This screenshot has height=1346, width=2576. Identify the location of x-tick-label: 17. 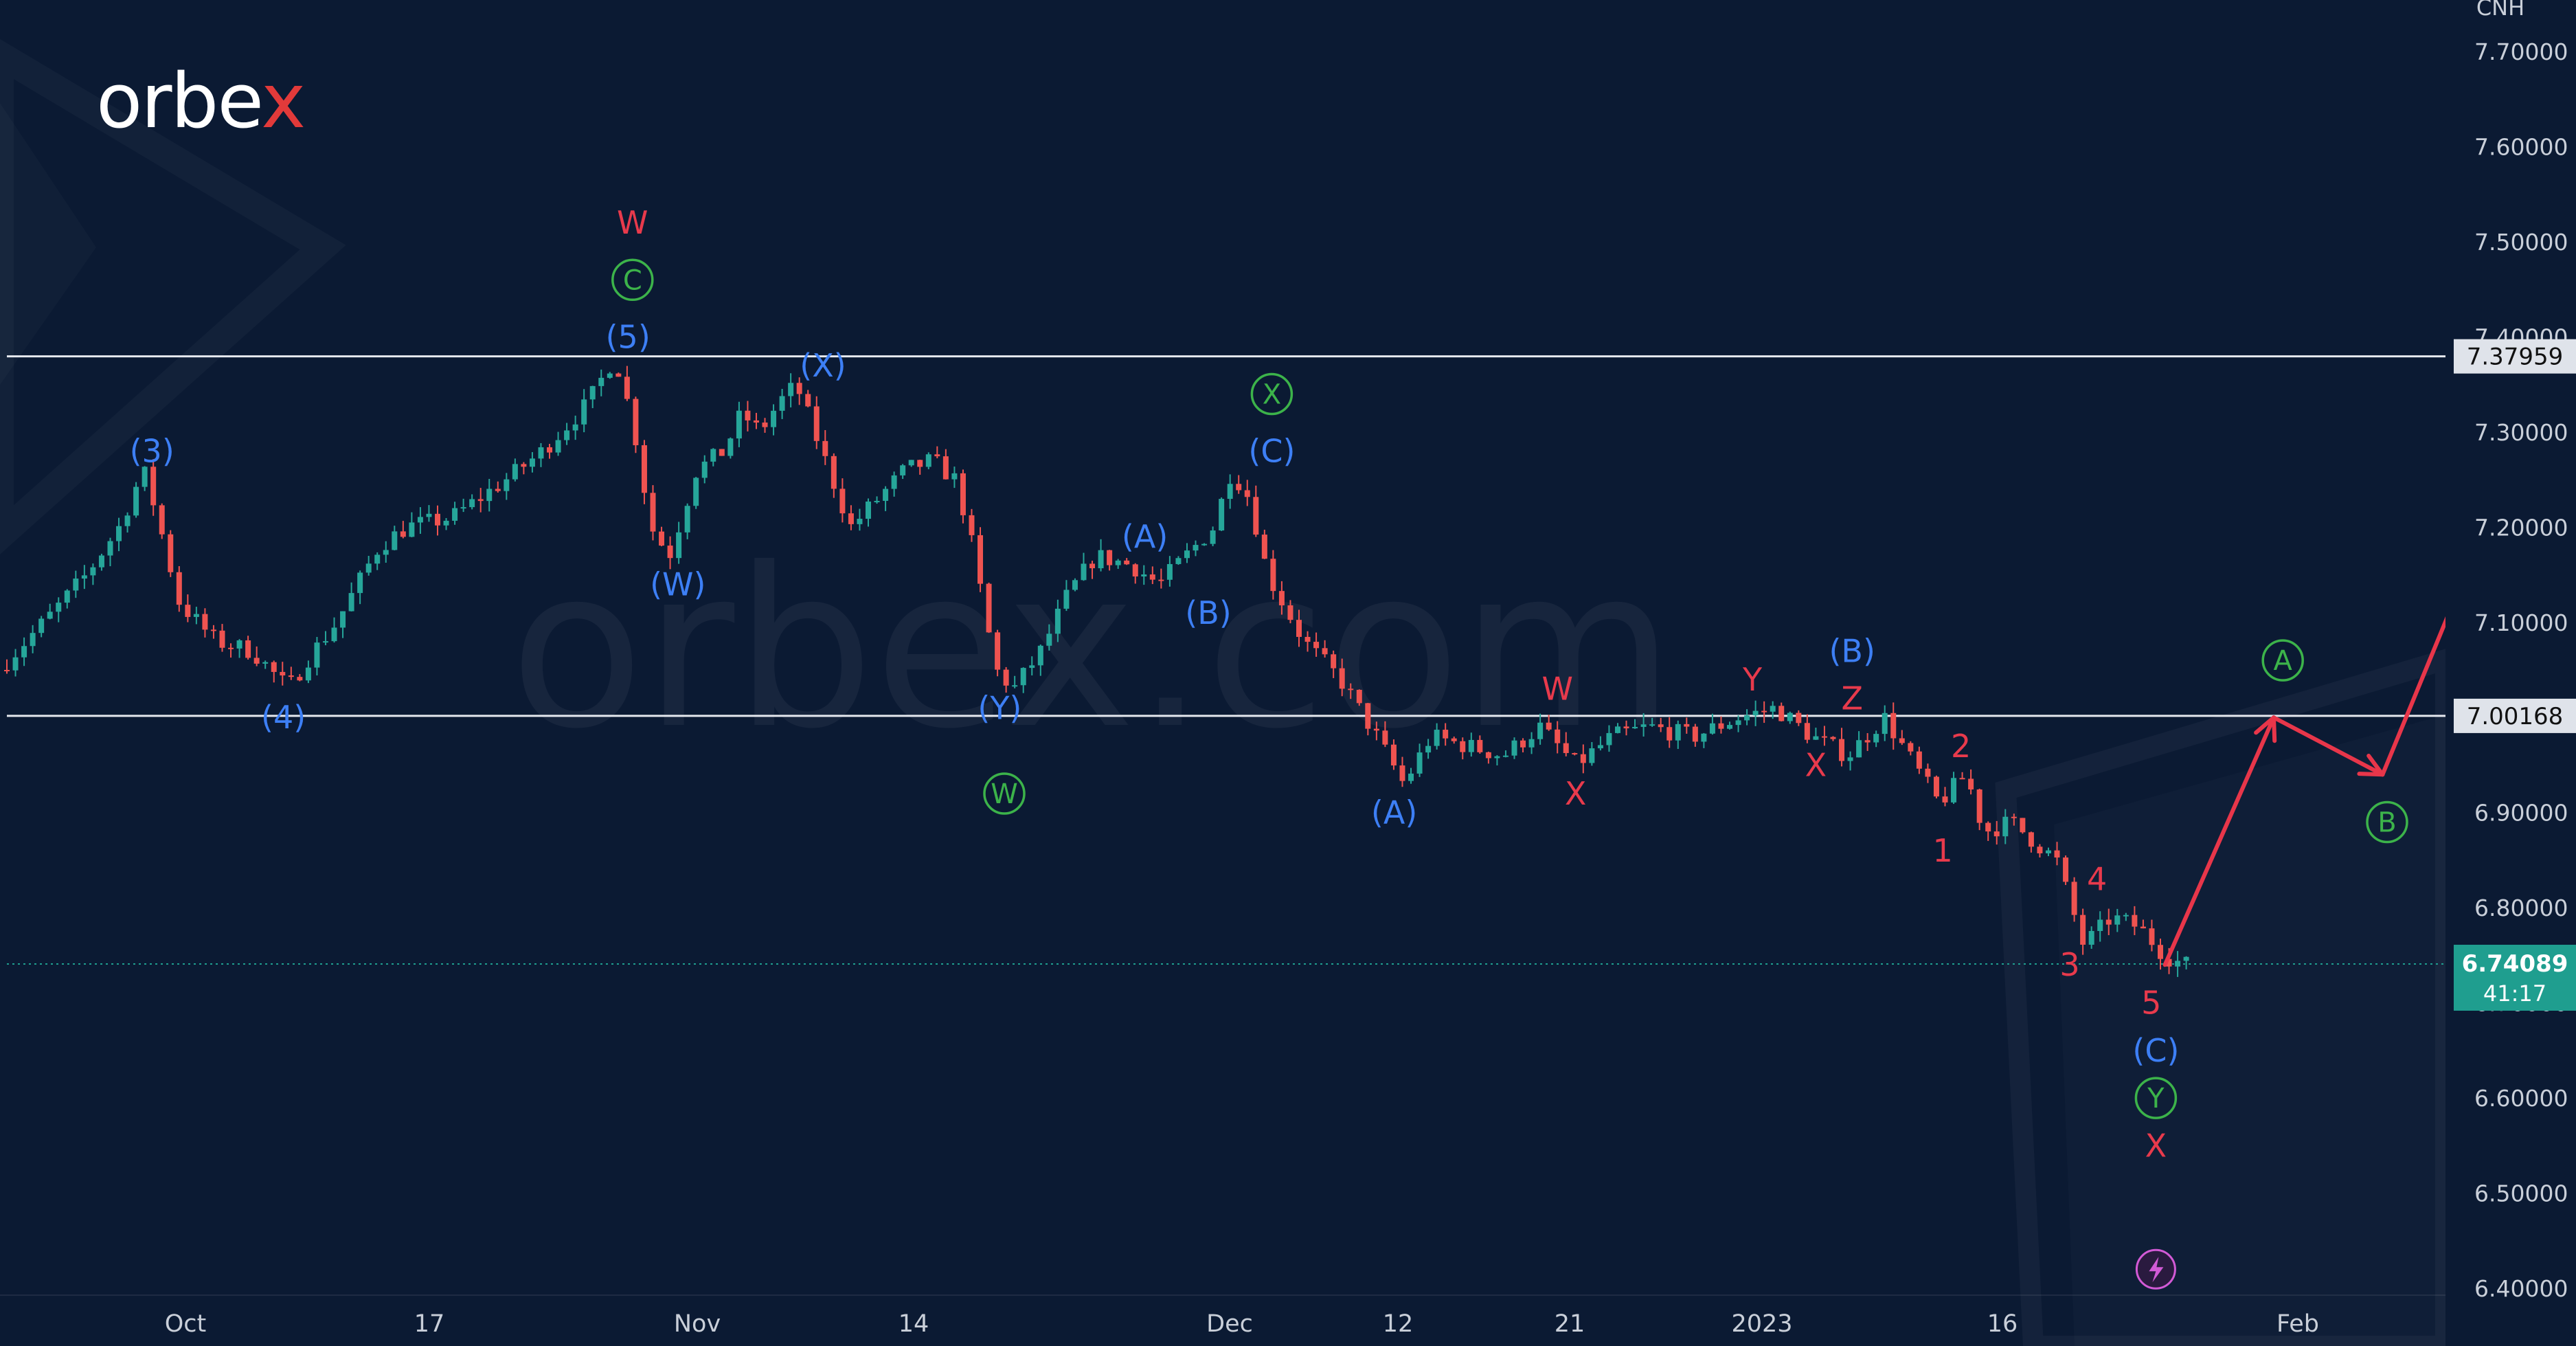
(429, 1324).